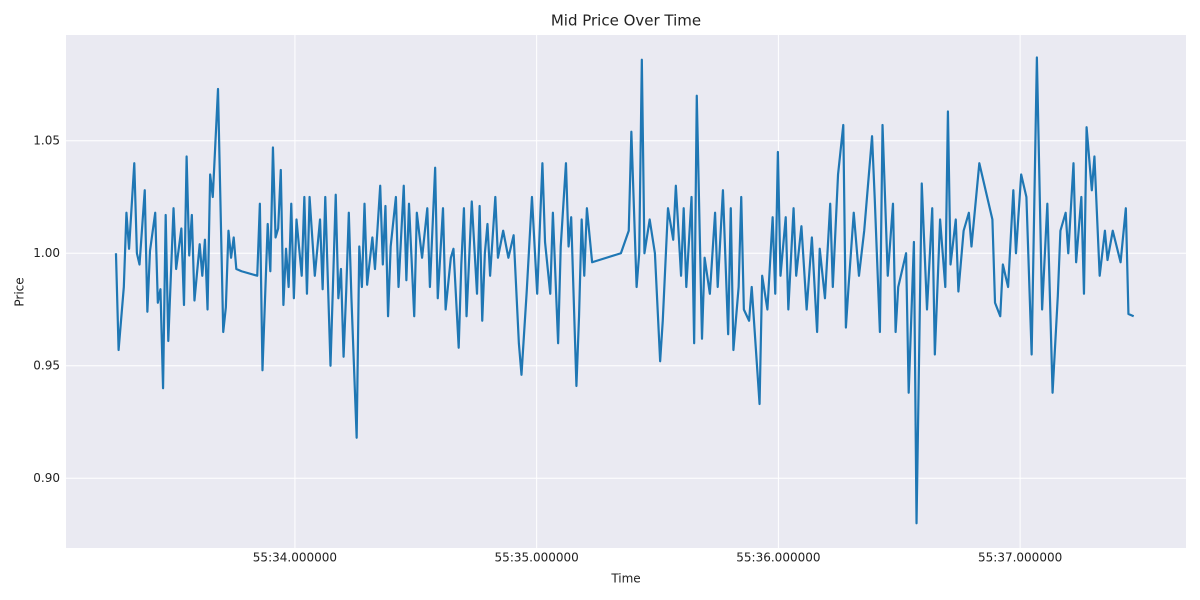  What do you see at coordinates (537, 558) in the screenshot?
I see `x-tick-label: 55:35.000000` at bounding box center [537, 558].